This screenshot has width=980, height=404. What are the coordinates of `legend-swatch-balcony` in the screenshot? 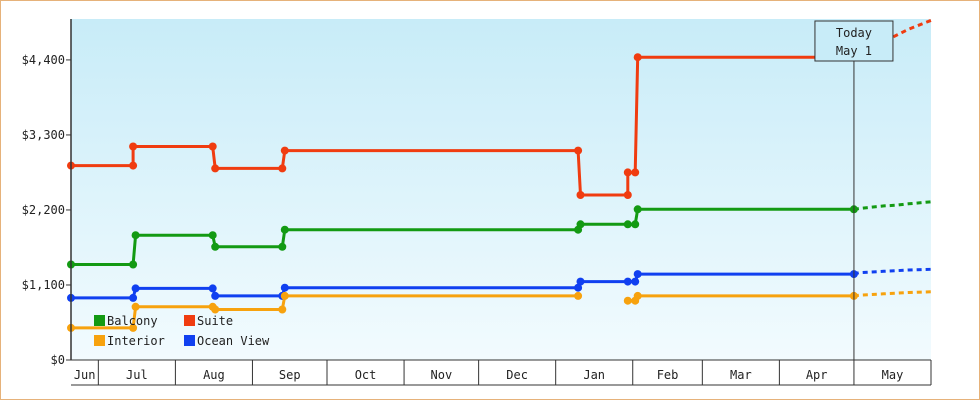 It's located at (99, 320).